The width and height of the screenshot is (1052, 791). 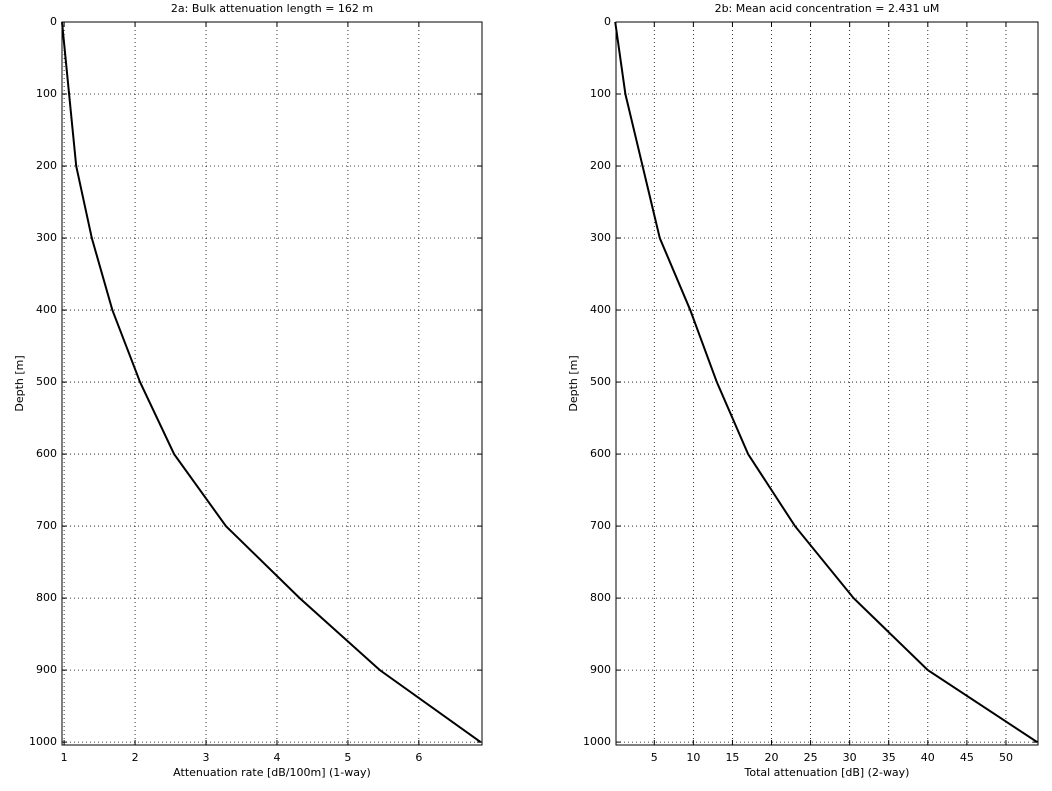 I want to click on x-axis-label: Total attenuation [dB] (2-way), so click(x=827, y=772).